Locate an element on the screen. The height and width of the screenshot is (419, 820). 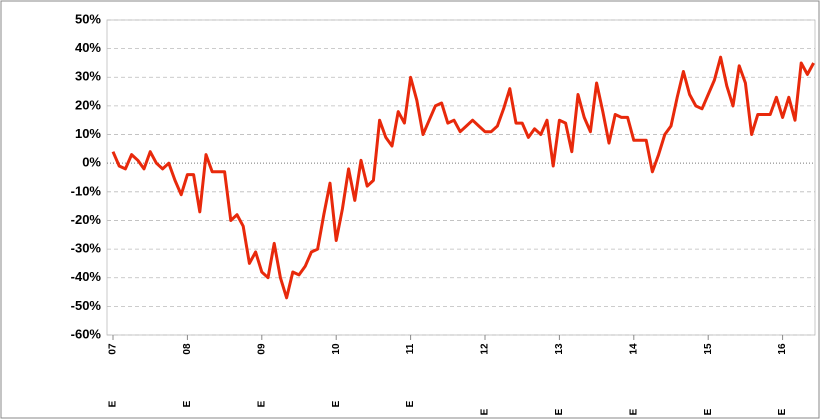
x-tick-label: 08 is located at coordinates (187, 349).